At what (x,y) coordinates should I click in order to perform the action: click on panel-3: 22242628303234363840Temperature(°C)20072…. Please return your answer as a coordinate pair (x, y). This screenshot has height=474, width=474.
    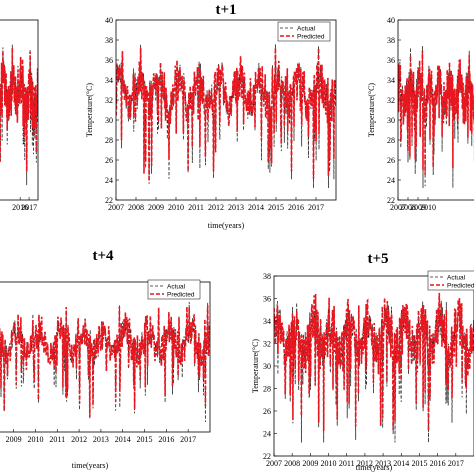
    Looking at the image, I should click on (420, 114).